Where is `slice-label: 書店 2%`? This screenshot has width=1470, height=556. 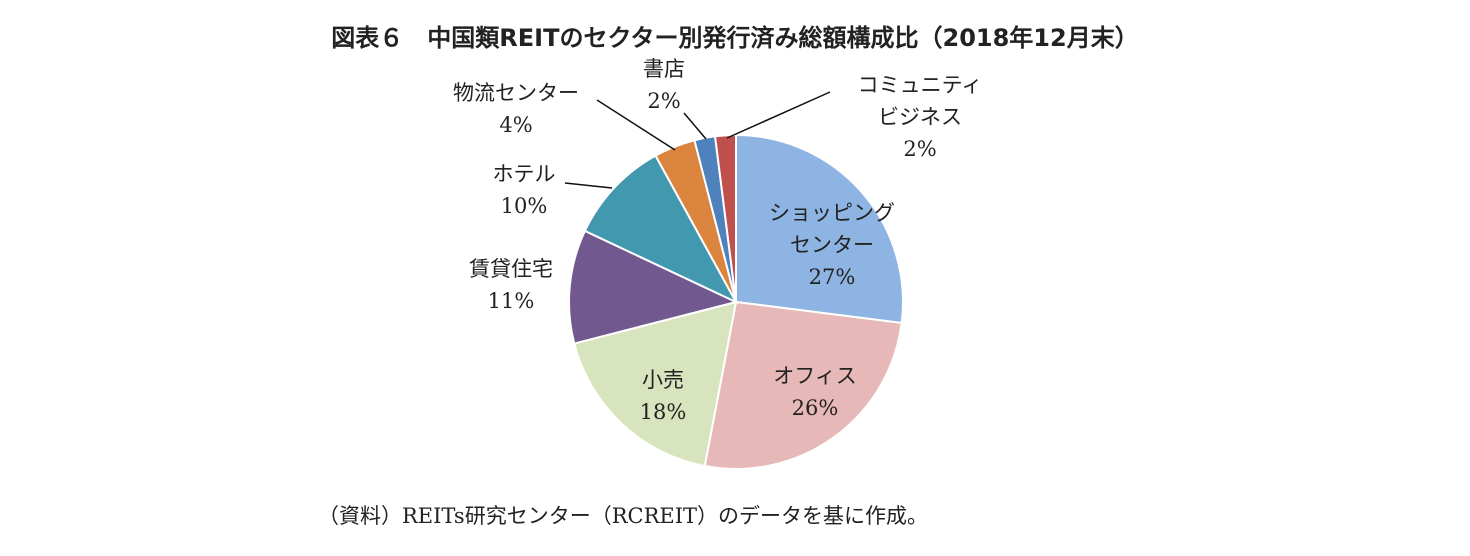 slice-label: 書店 2% is located at coordinates (664, 85).